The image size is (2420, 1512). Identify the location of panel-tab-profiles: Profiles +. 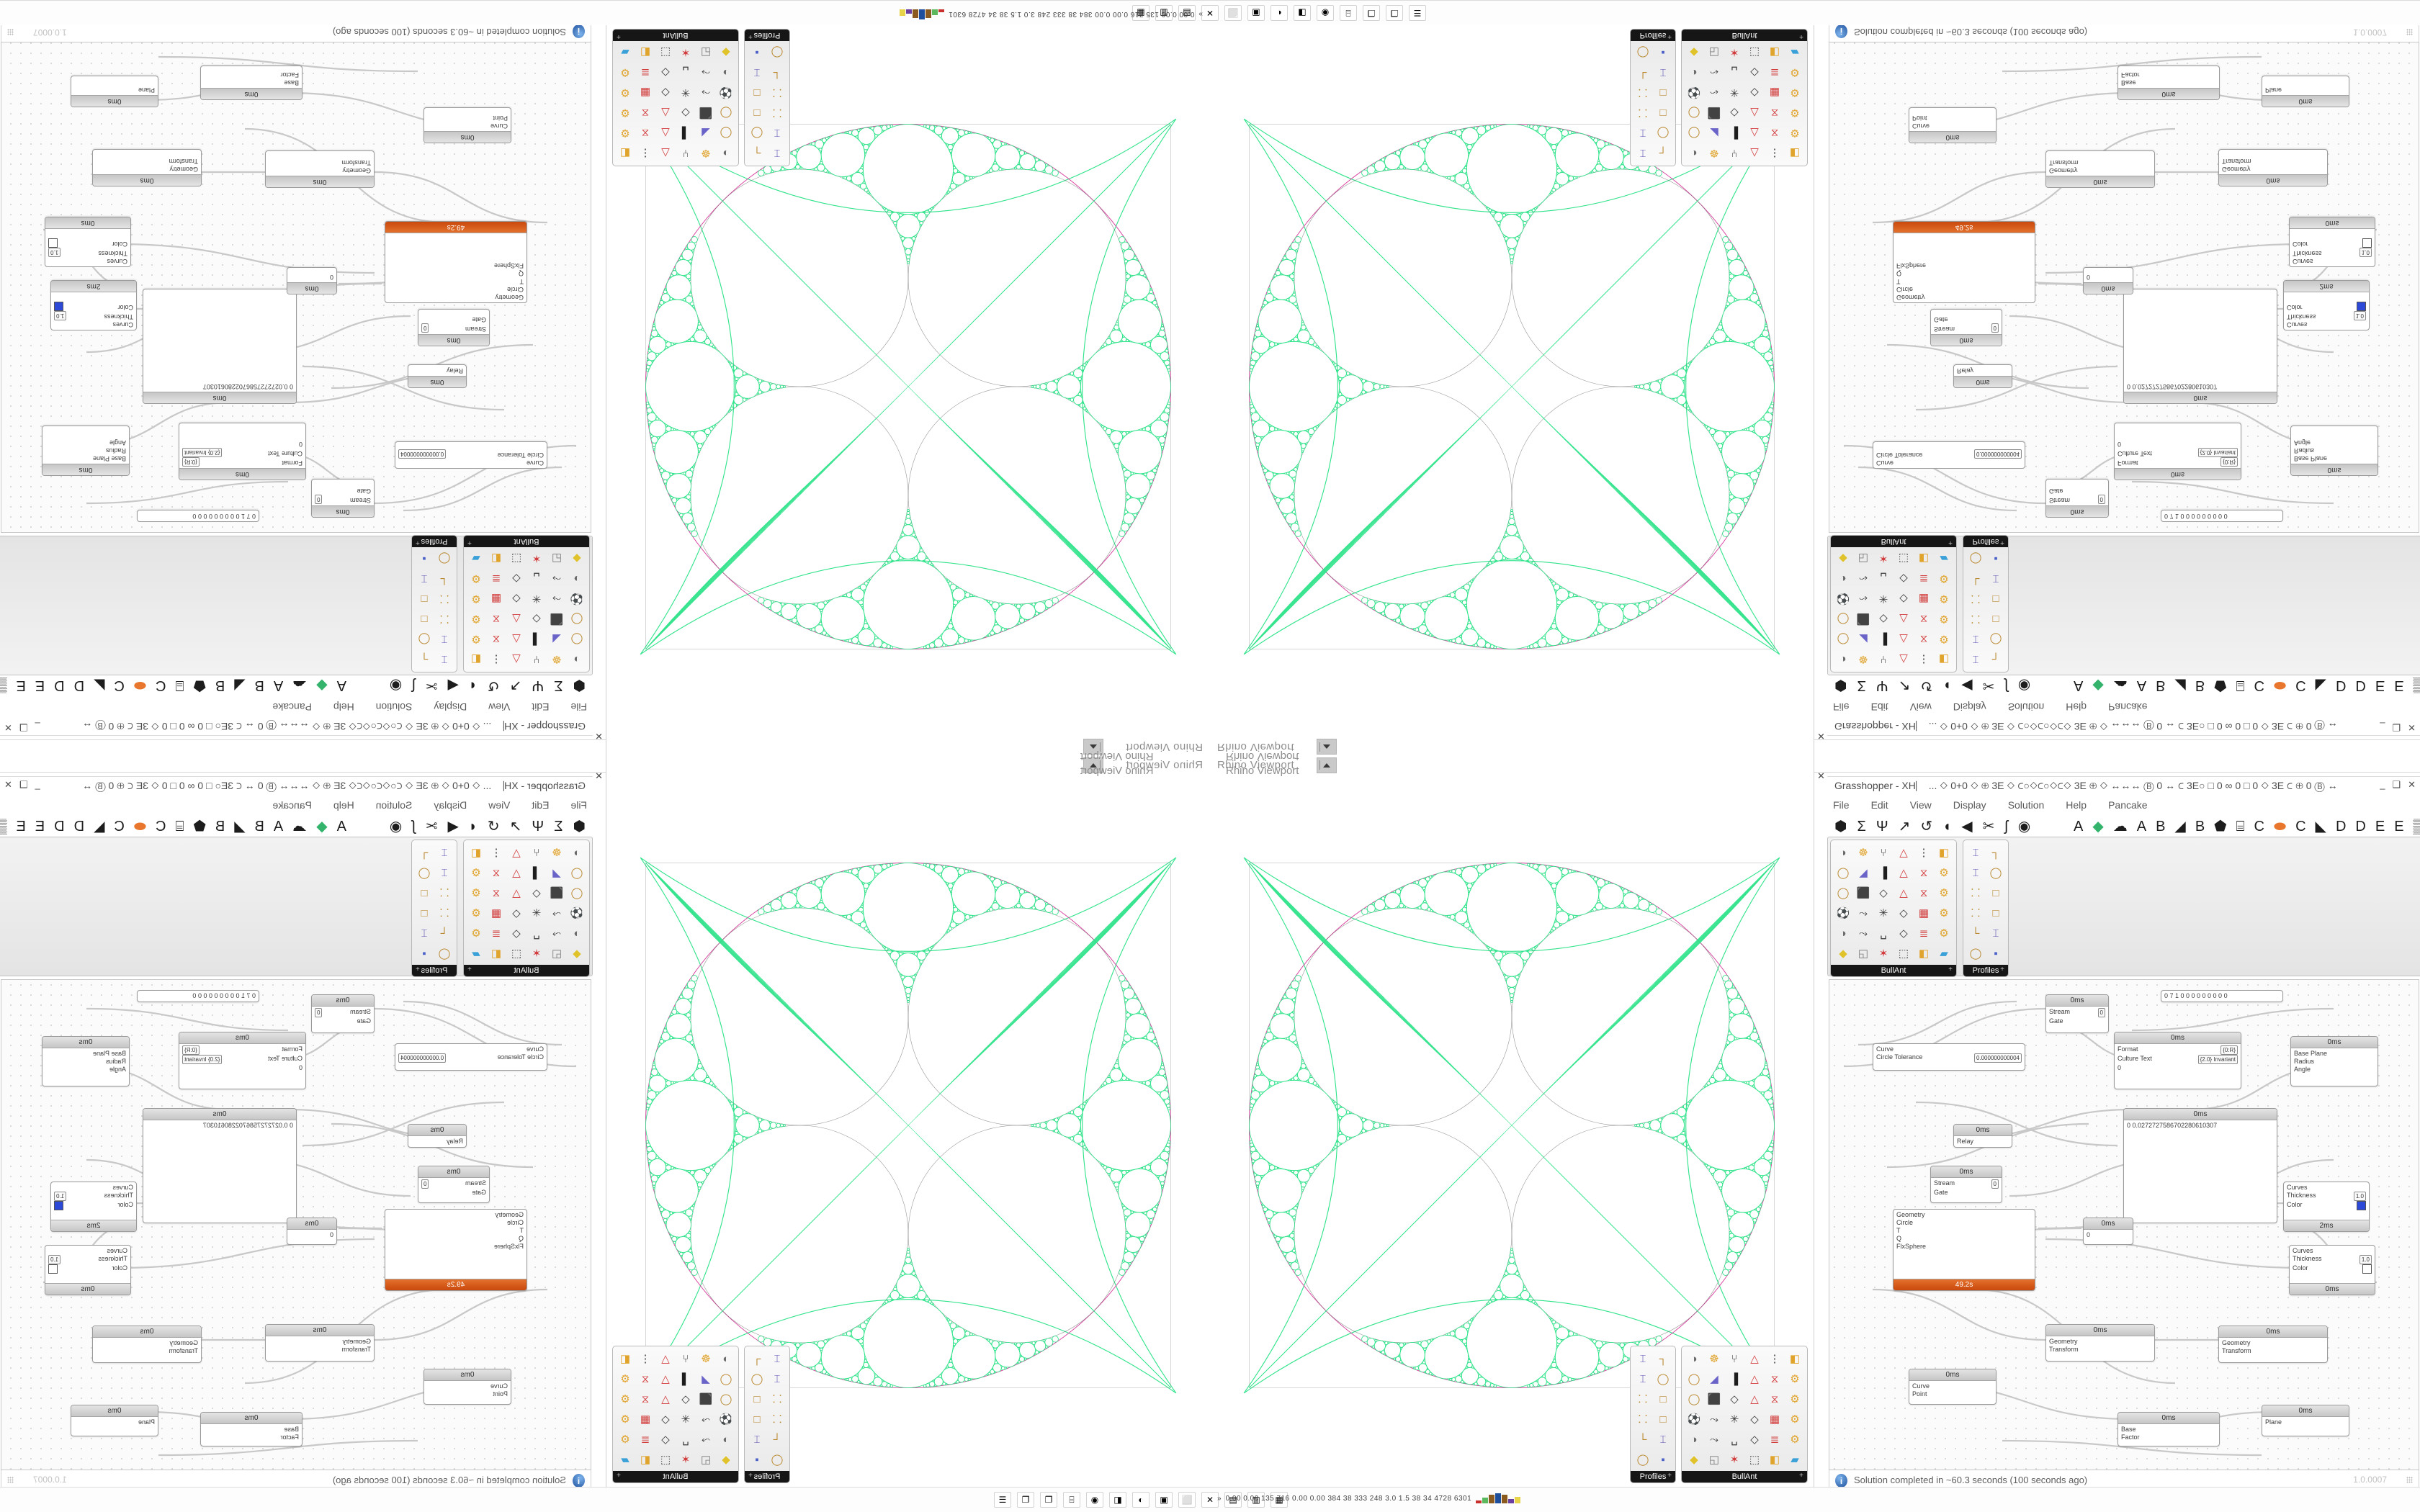
(1653, 1476).